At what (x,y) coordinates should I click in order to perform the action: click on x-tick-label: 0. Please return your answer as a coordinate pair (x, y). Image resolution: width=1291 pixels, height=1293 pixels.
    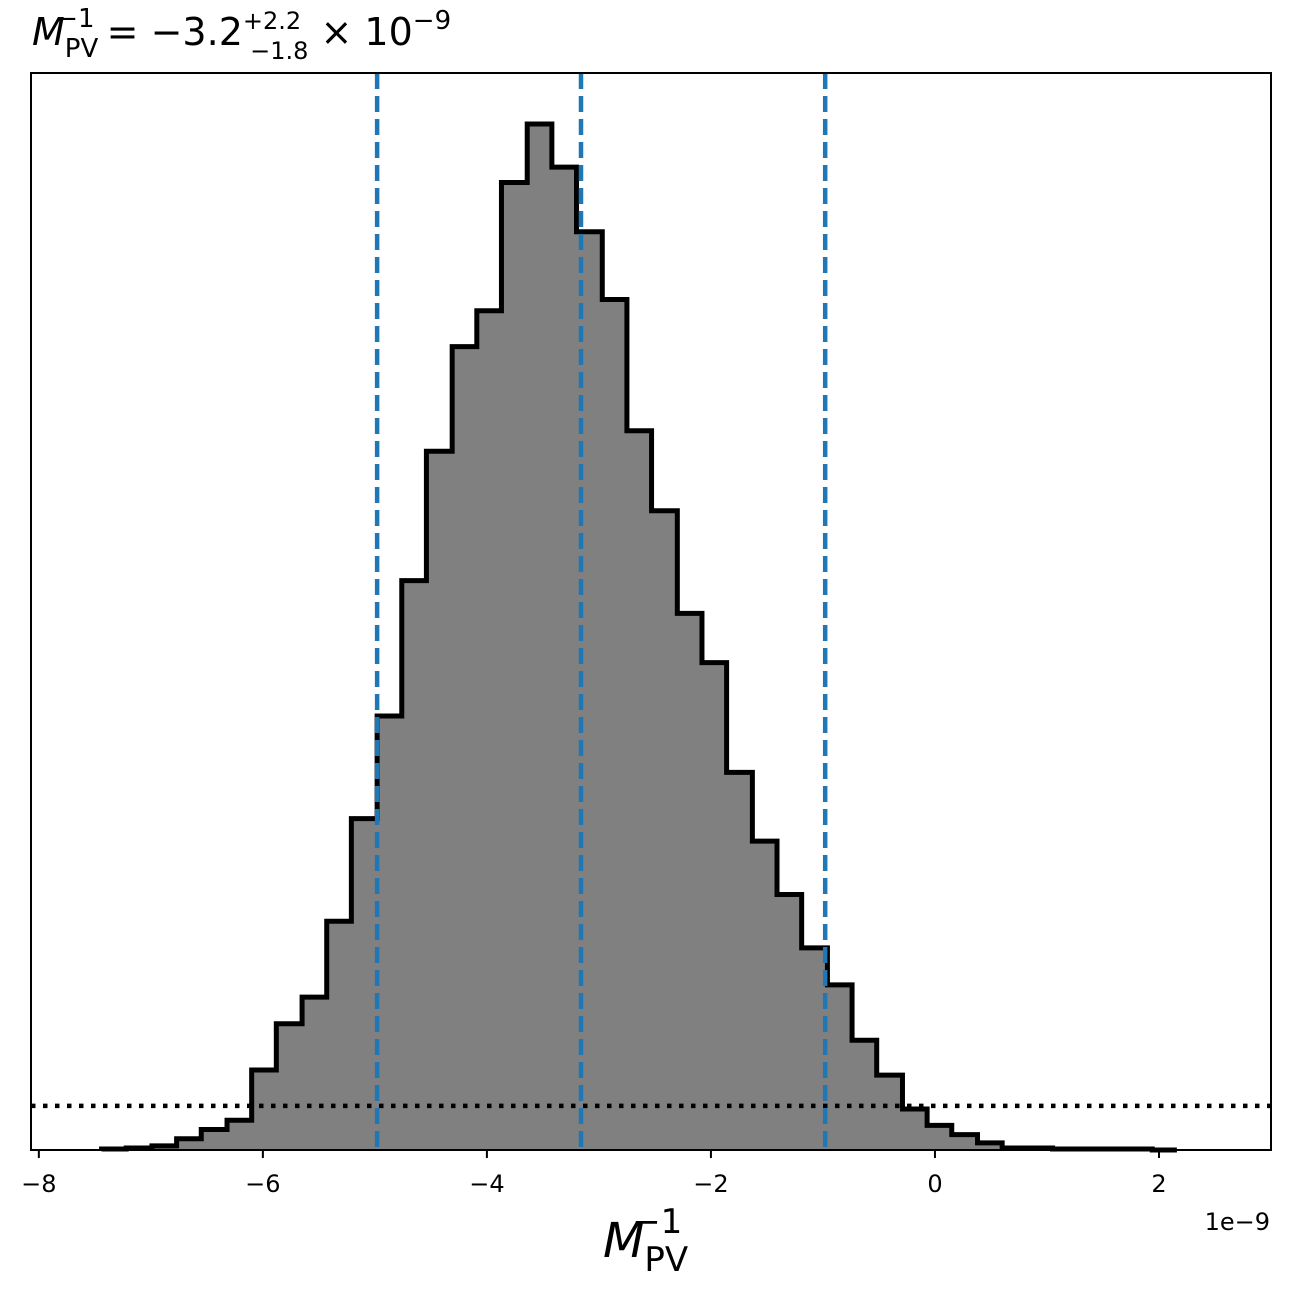
    Looking at the image, I should click on (934, 1184).